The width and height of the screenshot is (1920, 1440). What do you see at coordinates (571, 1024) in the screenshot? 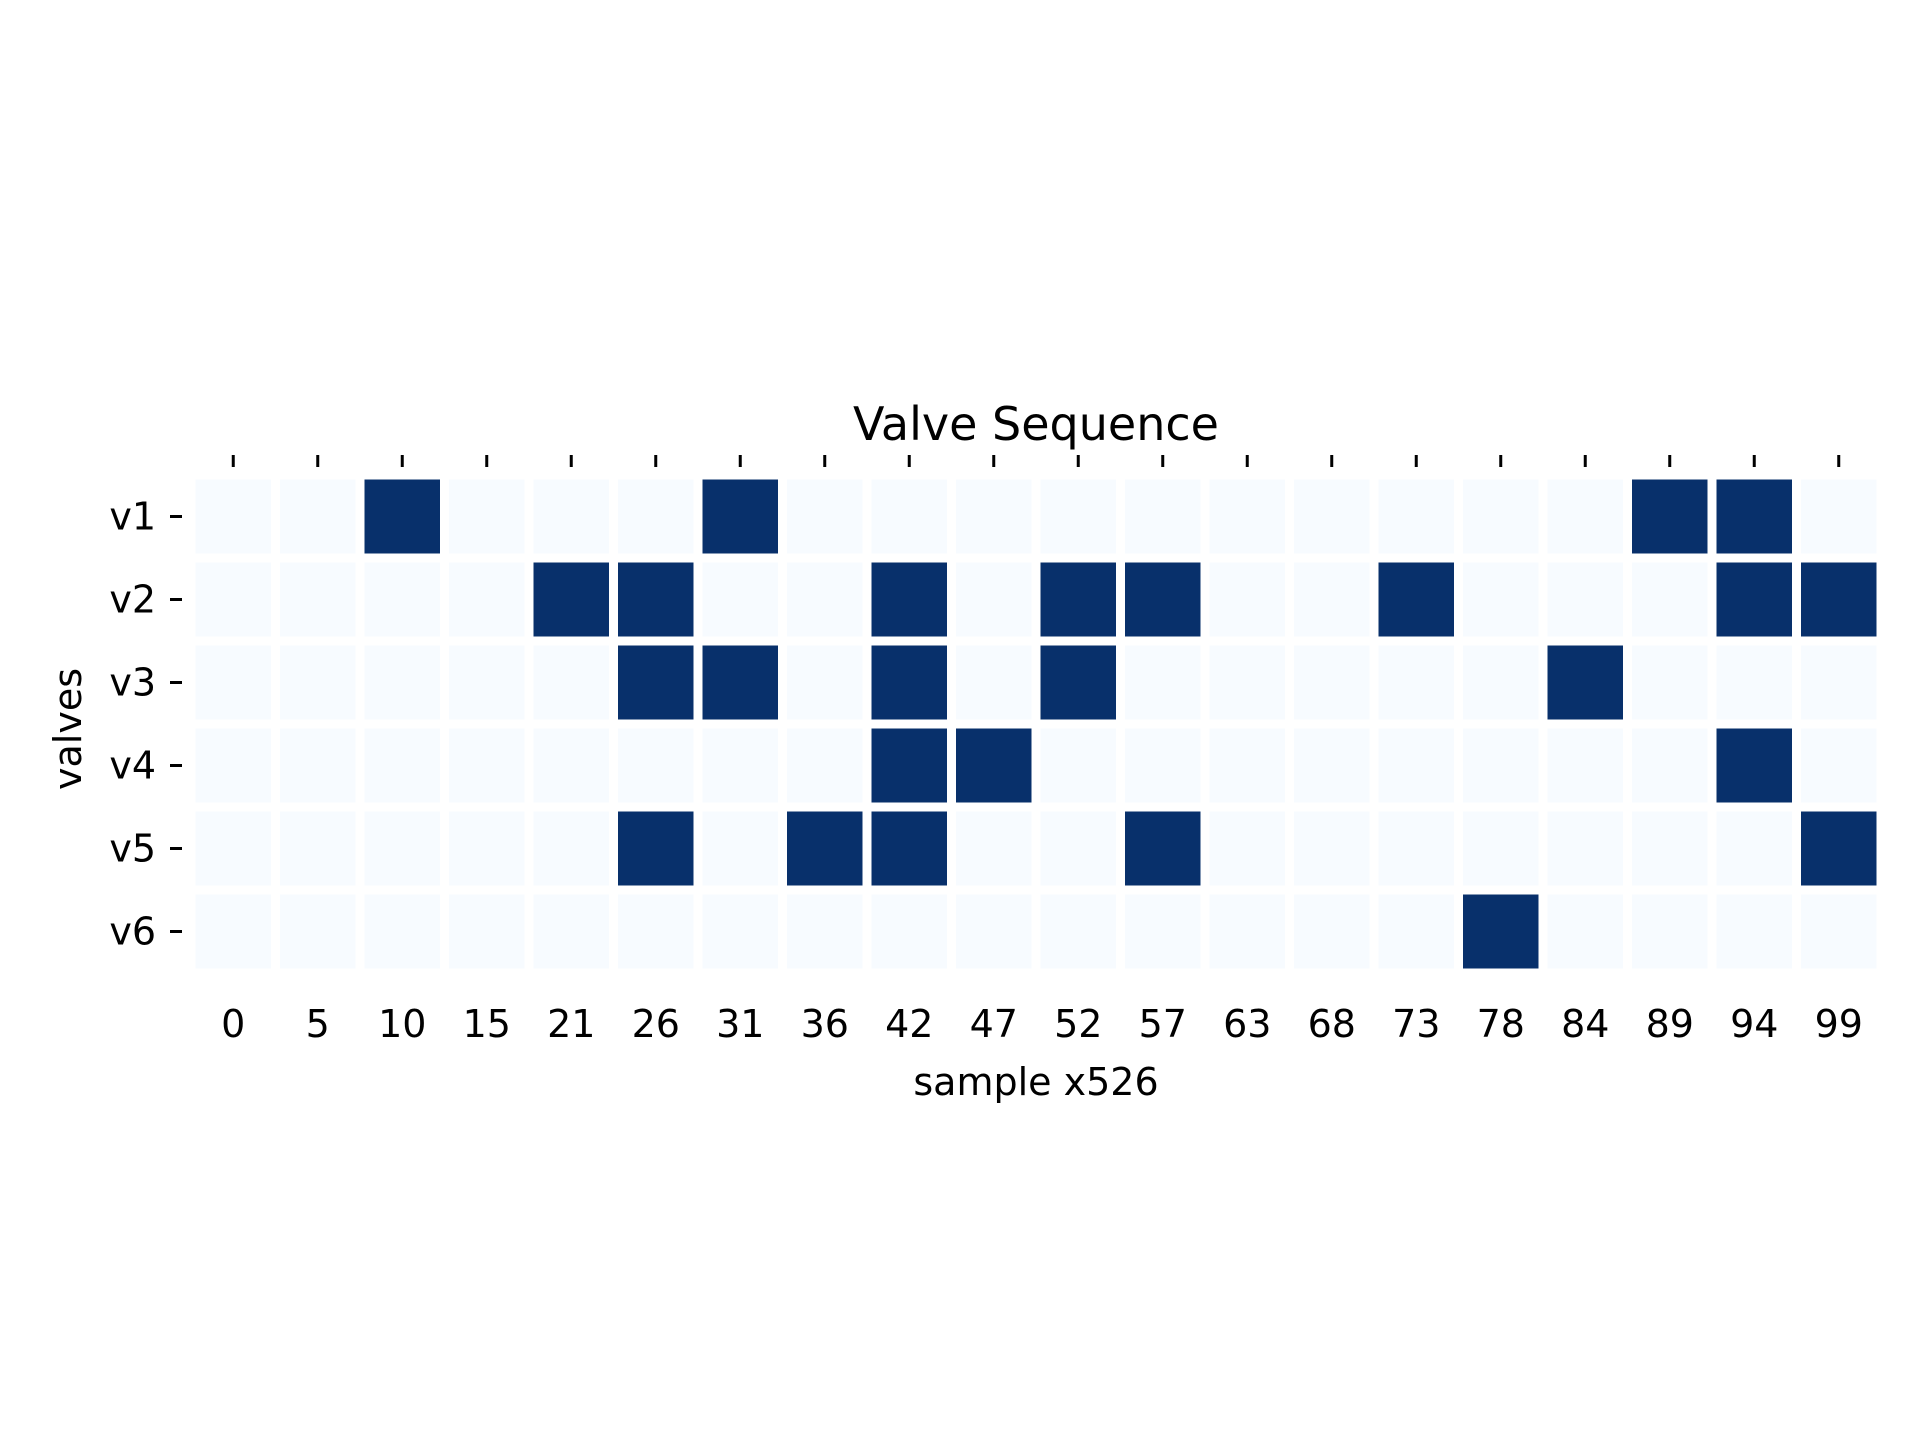
I see `x-tick-label: 21` at bounding box center [571, 1024].